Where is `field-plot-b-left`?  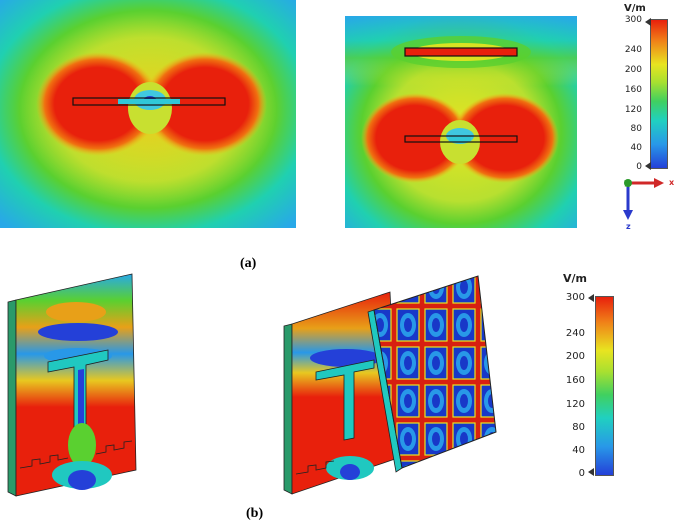
field-plot-b-left is located at coordinates (72, 385).